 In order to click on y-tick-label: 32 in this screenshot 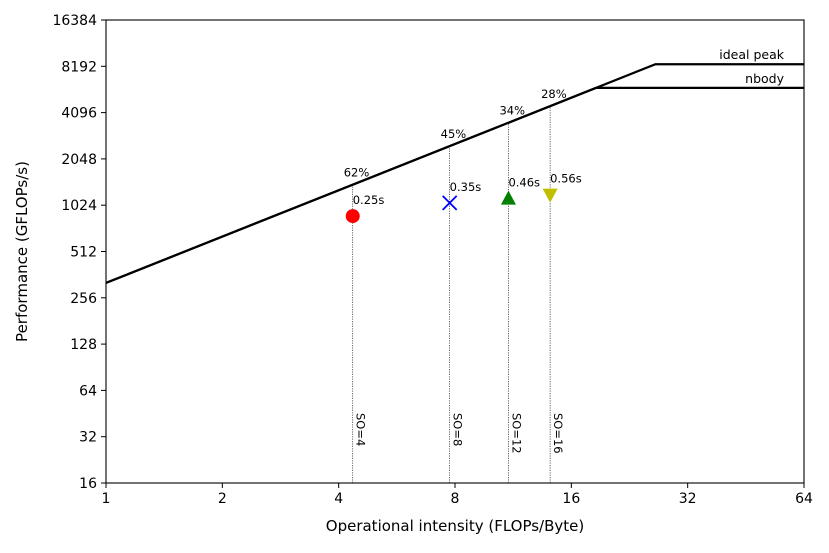, I will do `click(88, 438)`.